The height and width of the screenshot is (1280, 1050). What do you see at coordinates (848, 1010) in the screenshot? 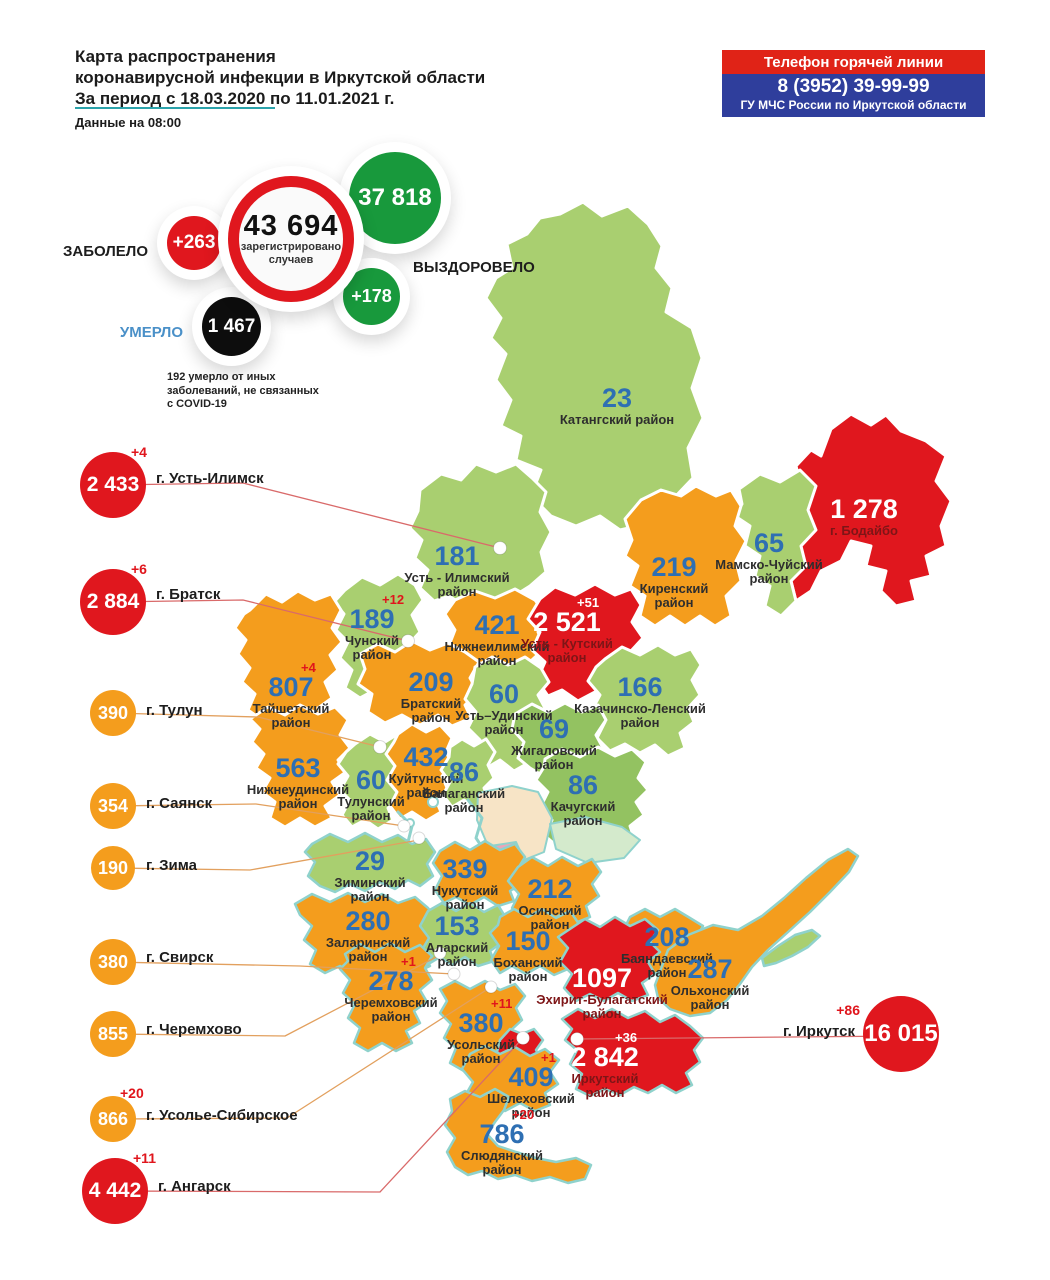
I see `city-delta: +86` at bounding box center [848, 1010].